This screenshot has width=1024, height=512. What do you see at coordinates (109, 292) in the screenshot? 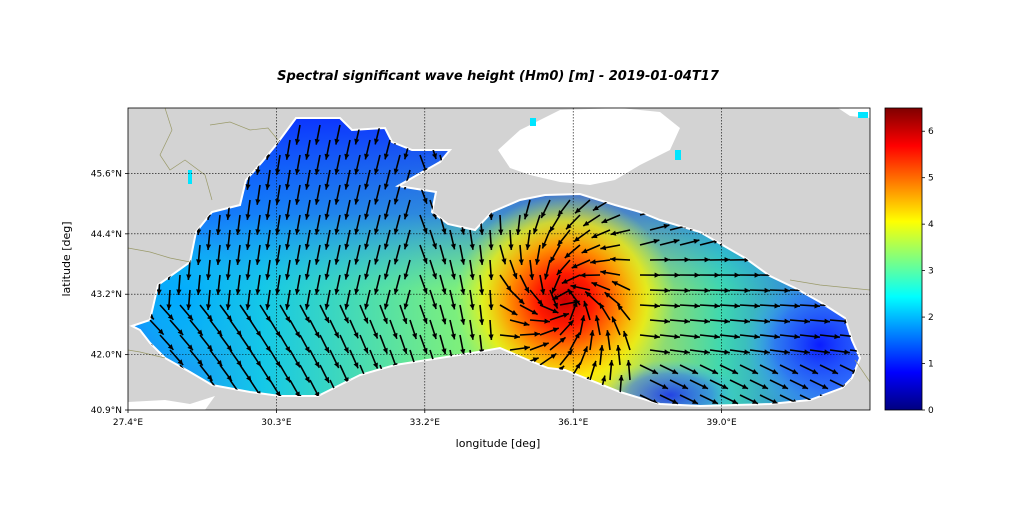
I see `y-axis-ticks: 45.6°N 44.4°N 43.2°N 42.0°N 40.9°N` at bounding box center [109, 292].